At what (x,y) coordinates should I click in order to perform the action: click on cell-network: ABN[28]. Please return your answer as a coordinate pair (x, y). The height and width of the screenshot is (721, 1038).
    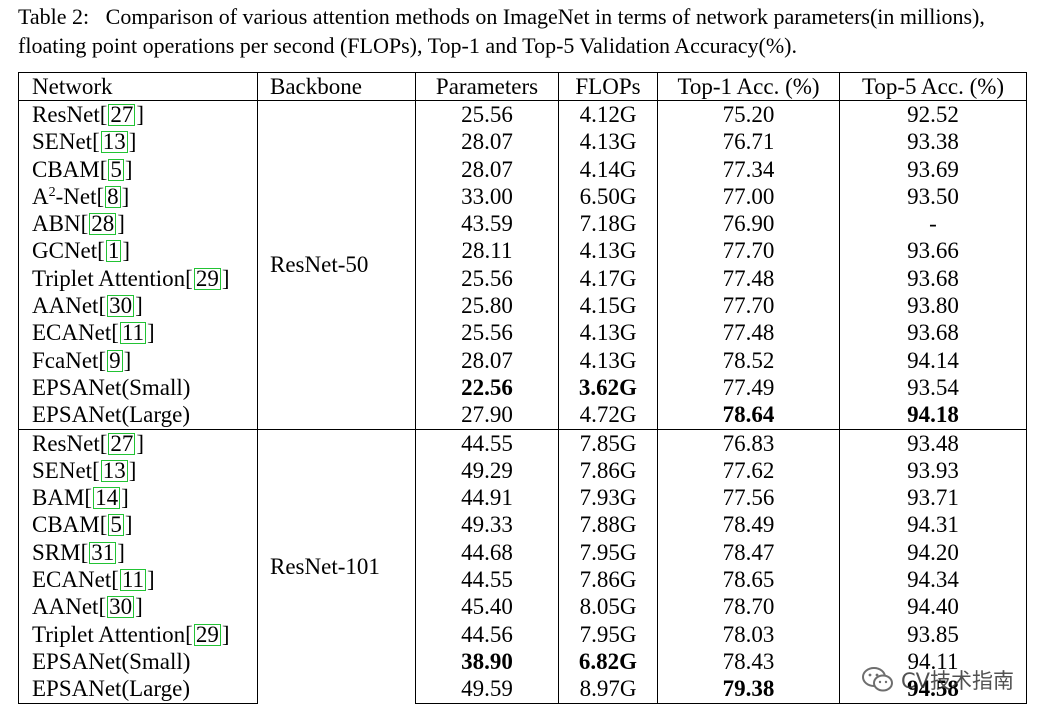
    Looking at the image, I should click on (138, 224).